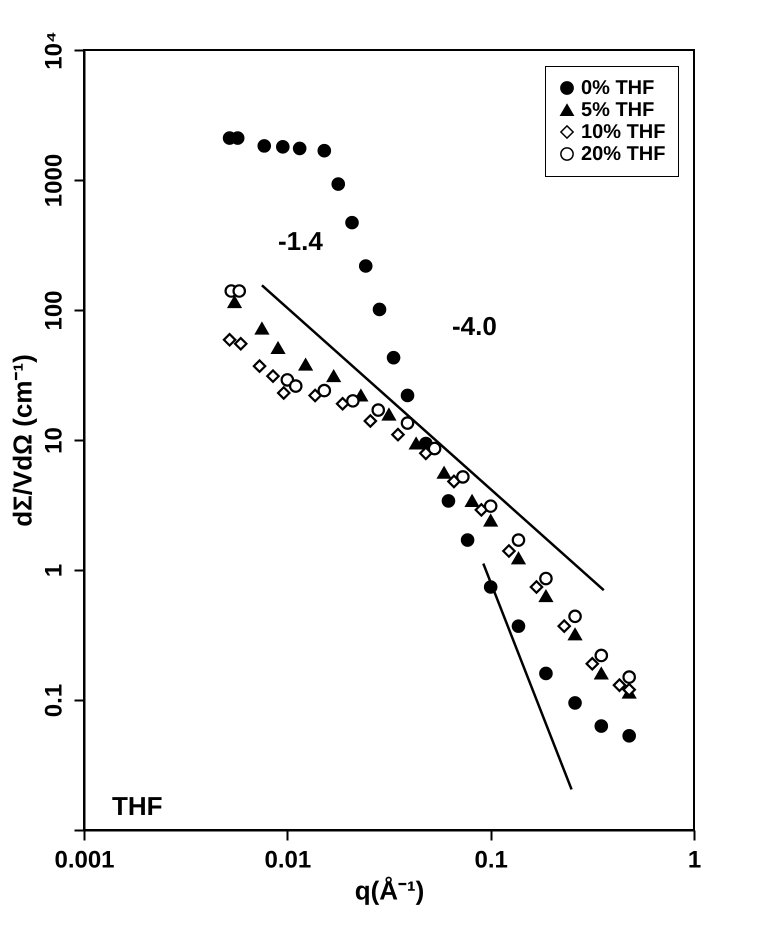 Image resolution: width=784 pixels, height=952 pixels. I want to click on y-tick-label: 1, so click(54, 571).